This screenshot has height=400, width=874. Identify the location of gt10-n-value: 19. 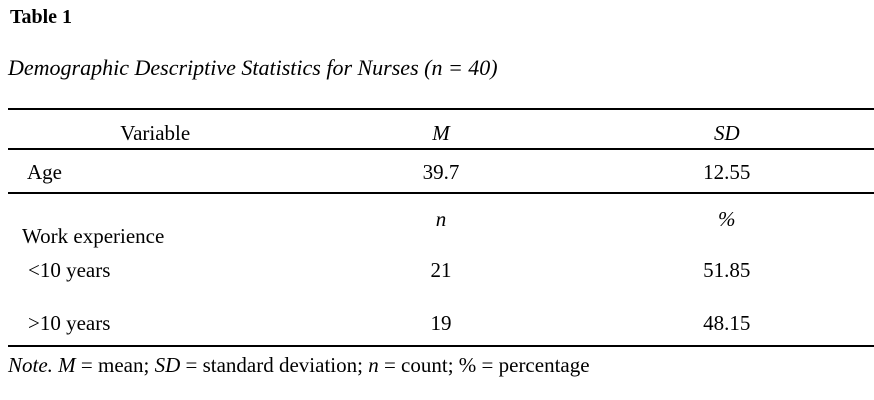
(441, 323).